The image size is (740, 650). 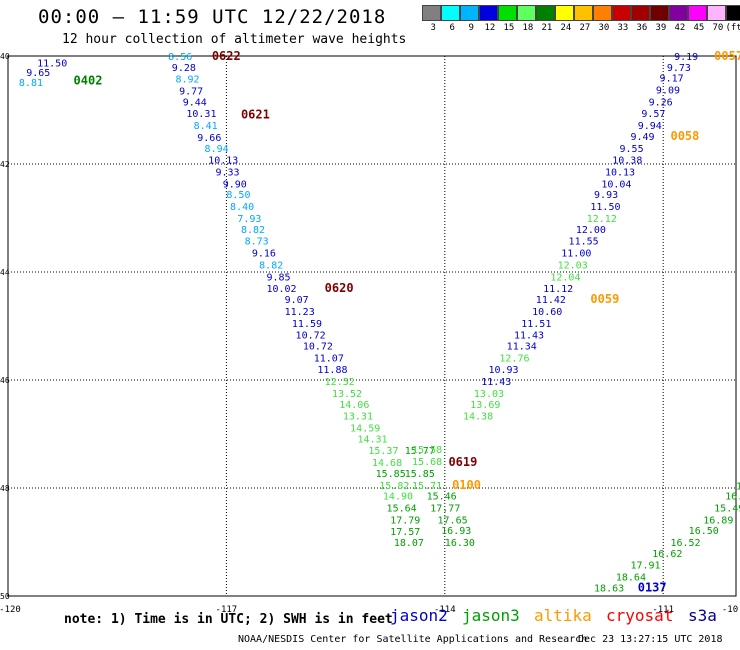 What do you see at coordinates (616, 184) in the screenshot?
I see `wave-height-value: 10.04` at bounding box center [616, 184].